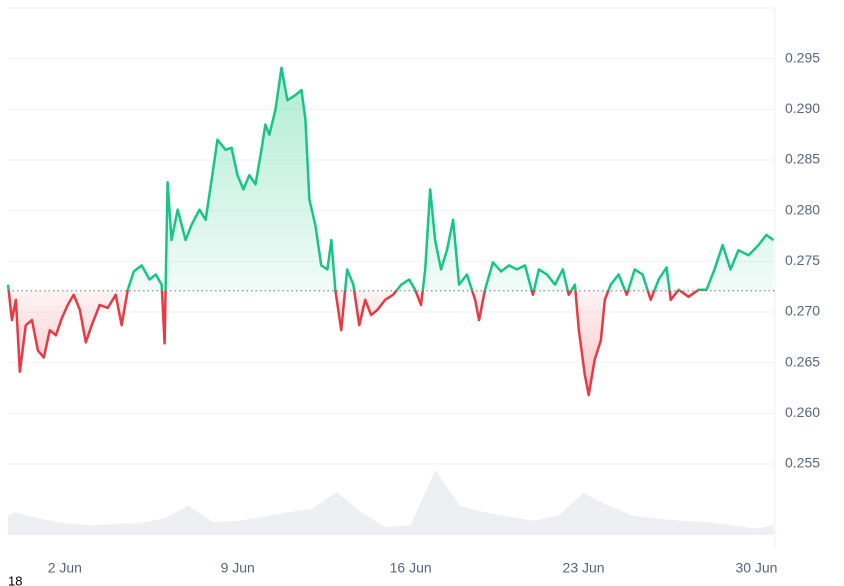 The image size is (844, 586). I want to click on x-tick-label: 30 Jun, so click(756, 568).